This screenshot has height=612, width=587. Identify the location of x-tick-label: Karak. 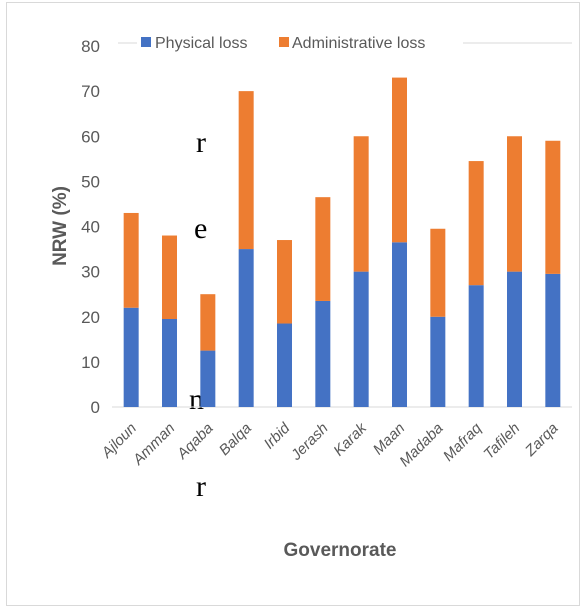
(350, 439).